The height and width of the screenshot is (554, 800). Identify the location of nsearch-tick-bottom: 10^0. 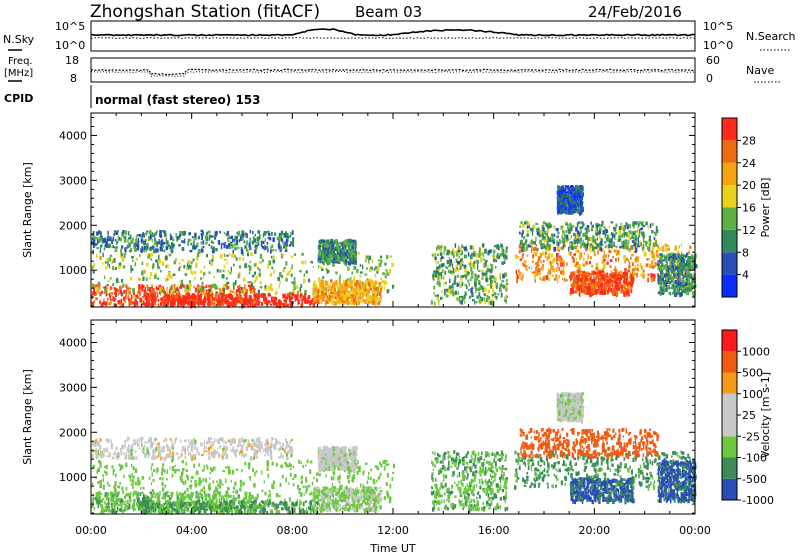
(718, 45).